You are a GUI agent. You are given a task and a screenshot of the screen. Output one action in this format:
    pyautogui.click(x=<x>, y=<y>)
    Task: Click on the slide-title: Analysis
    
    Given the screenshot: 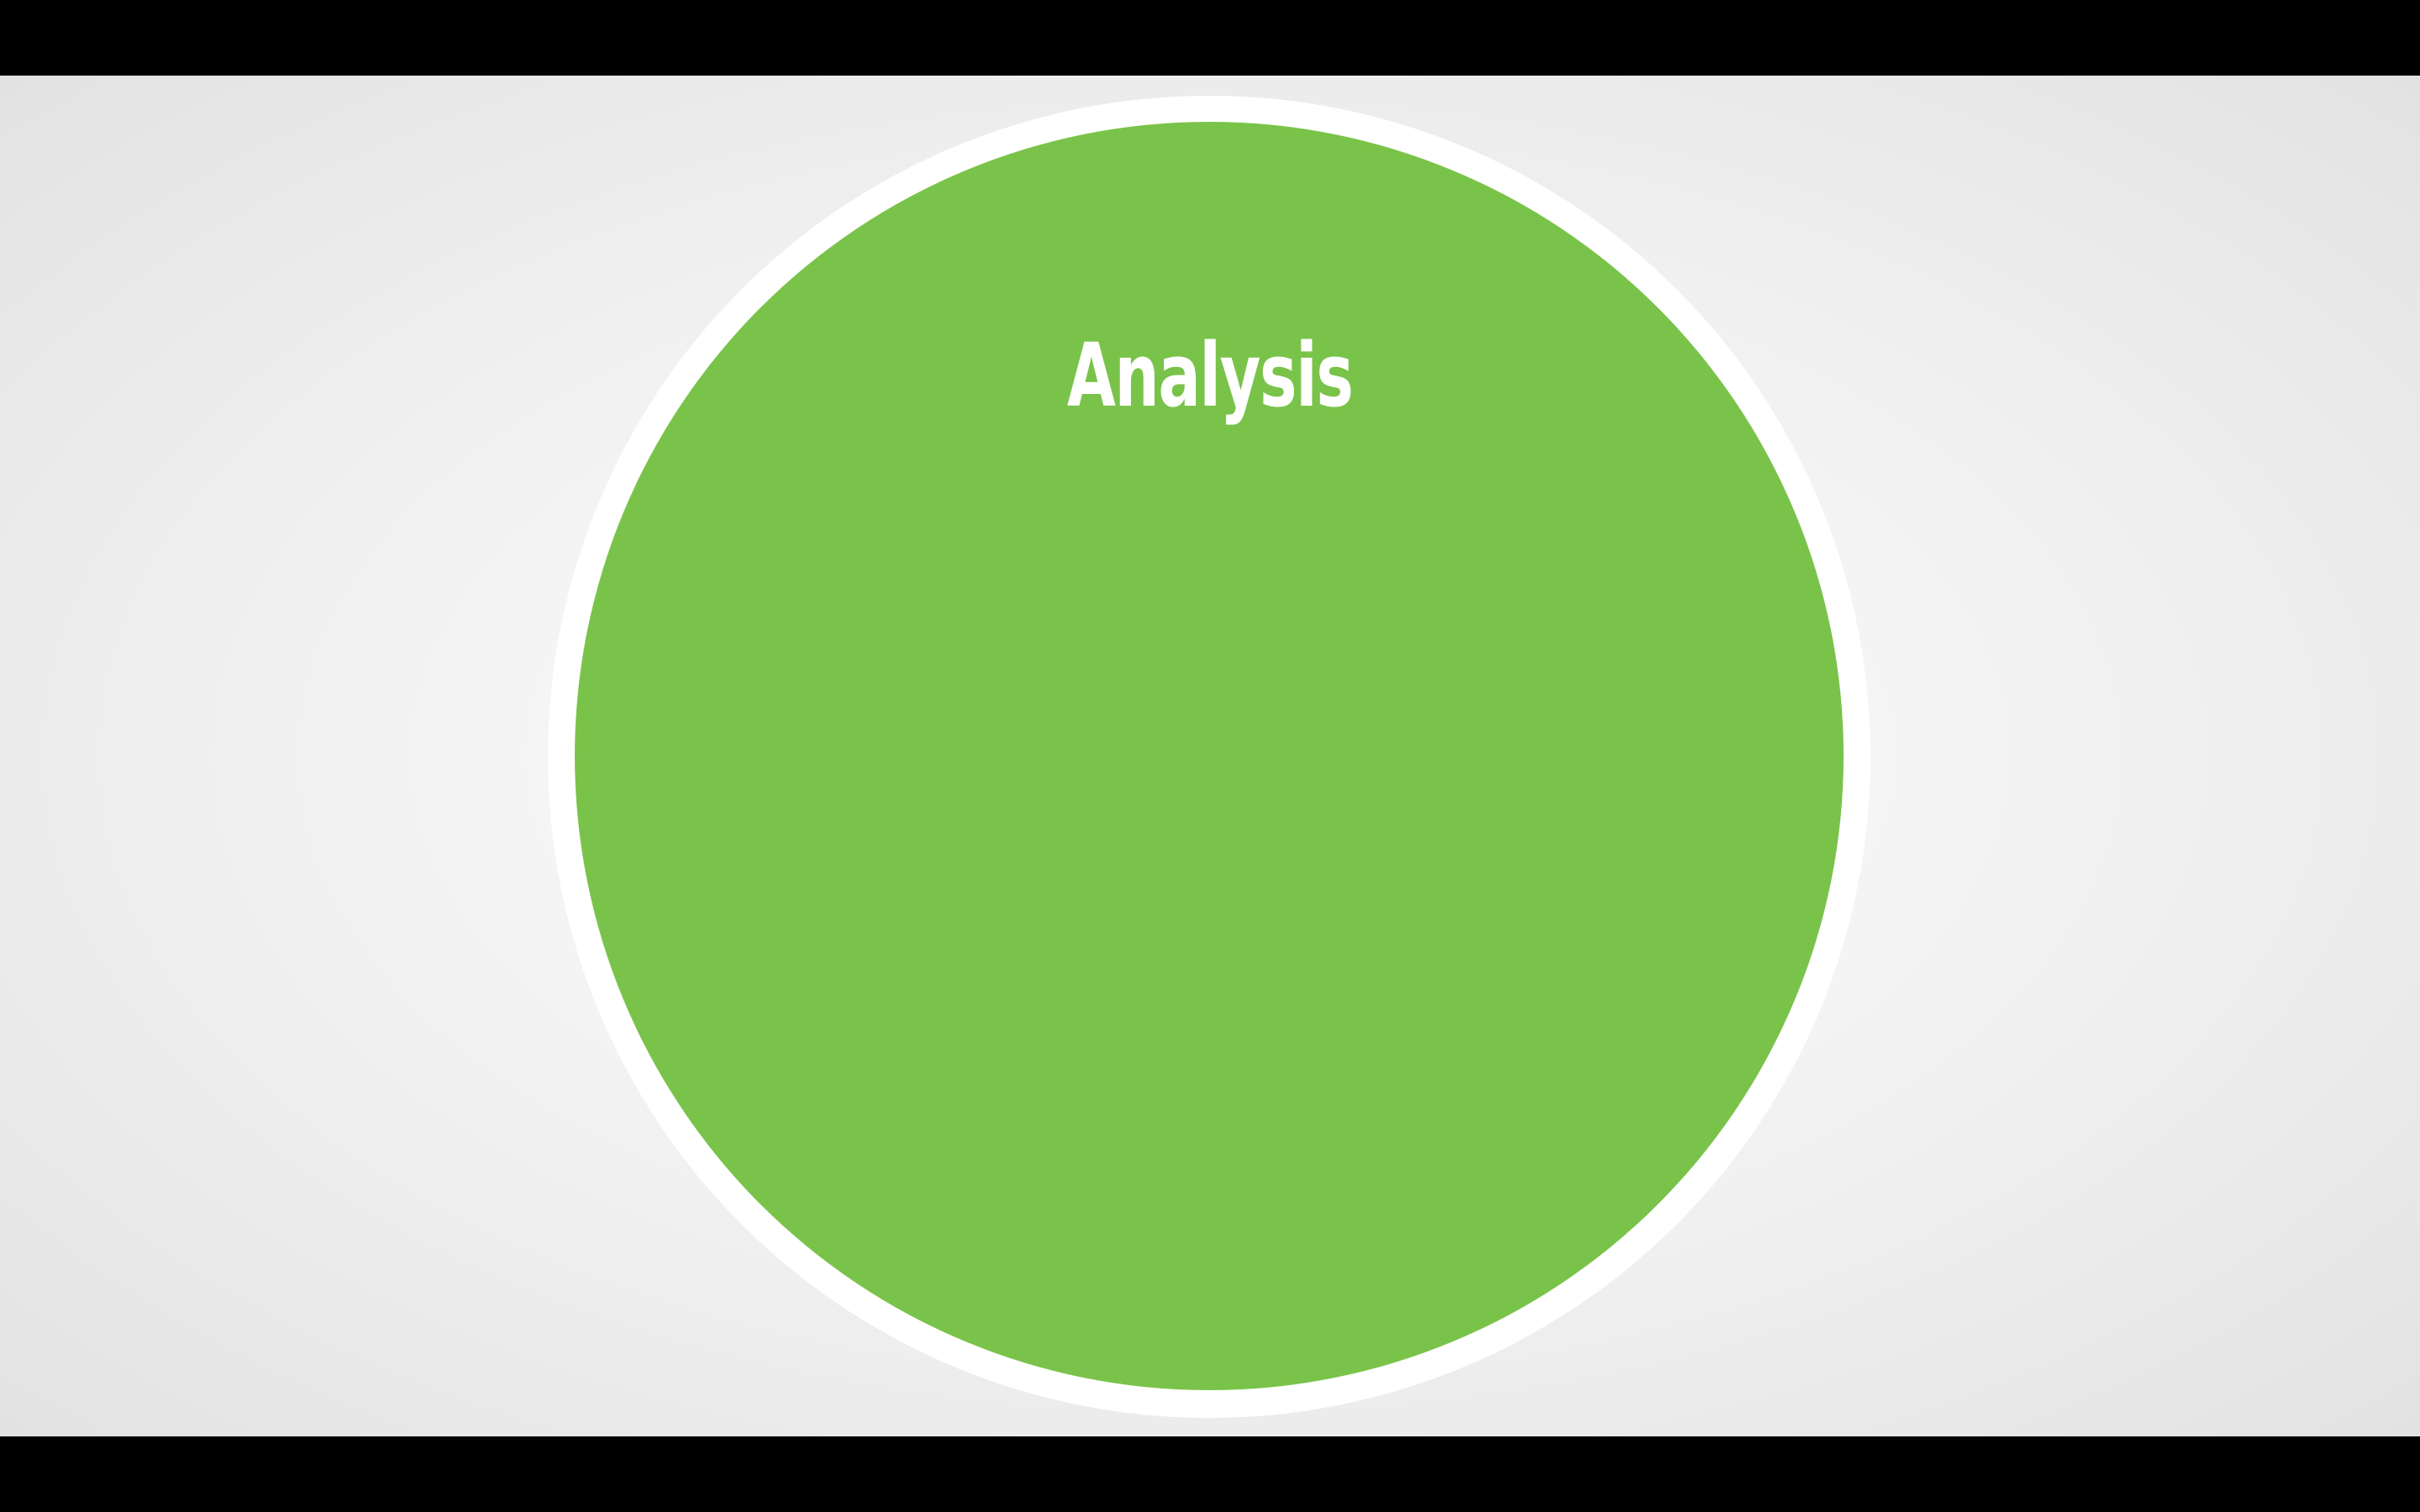 What is the action you would take?
    pyautogui.click(x=1210, y=375)
    